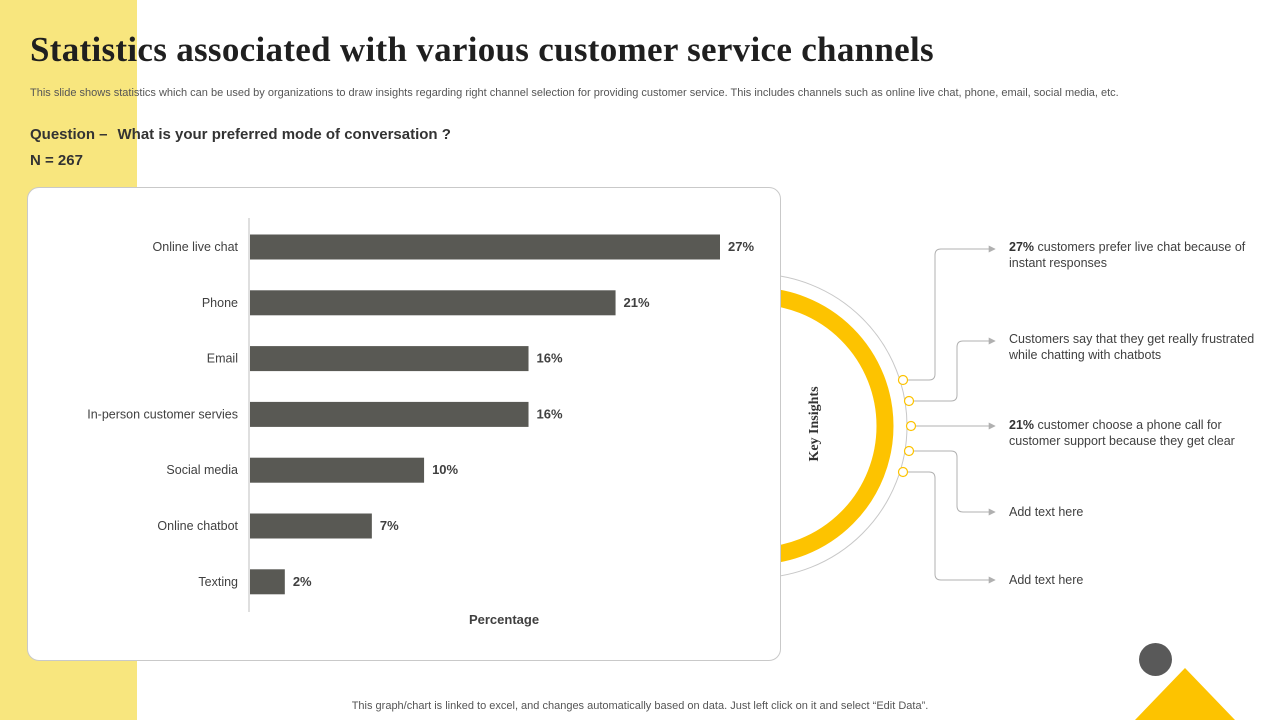 This screenshot has height=720, width=1280. What do you see at coordinates (56, 160) in the screenshot?
I see `sample-size: N = 267` at bounding box center [56, 160].